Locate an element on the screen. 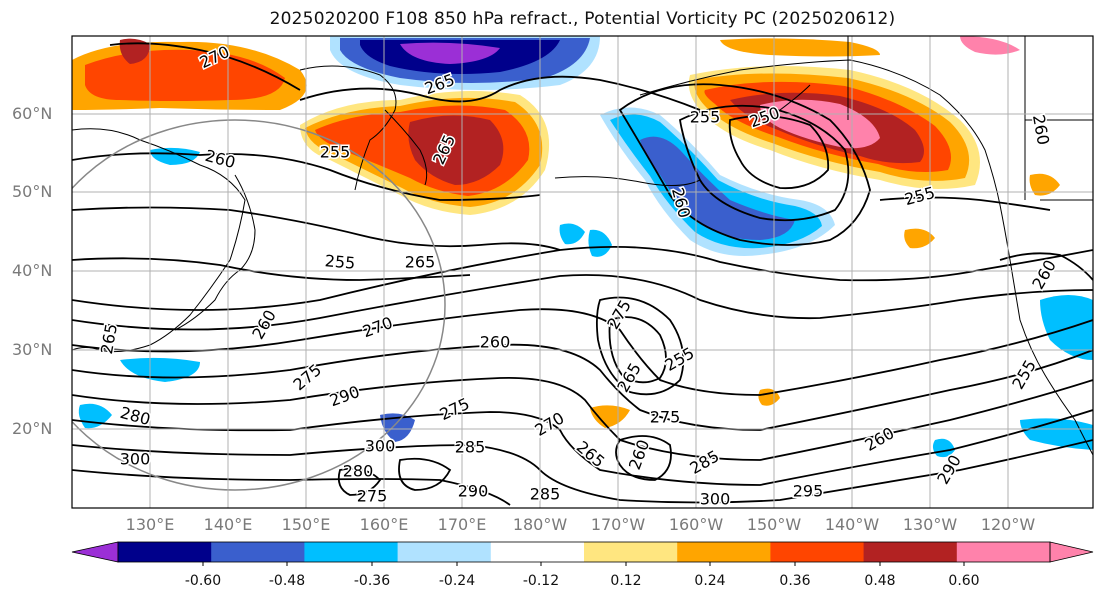  longitude-label: 150°E is located at coordinates (306, 524).